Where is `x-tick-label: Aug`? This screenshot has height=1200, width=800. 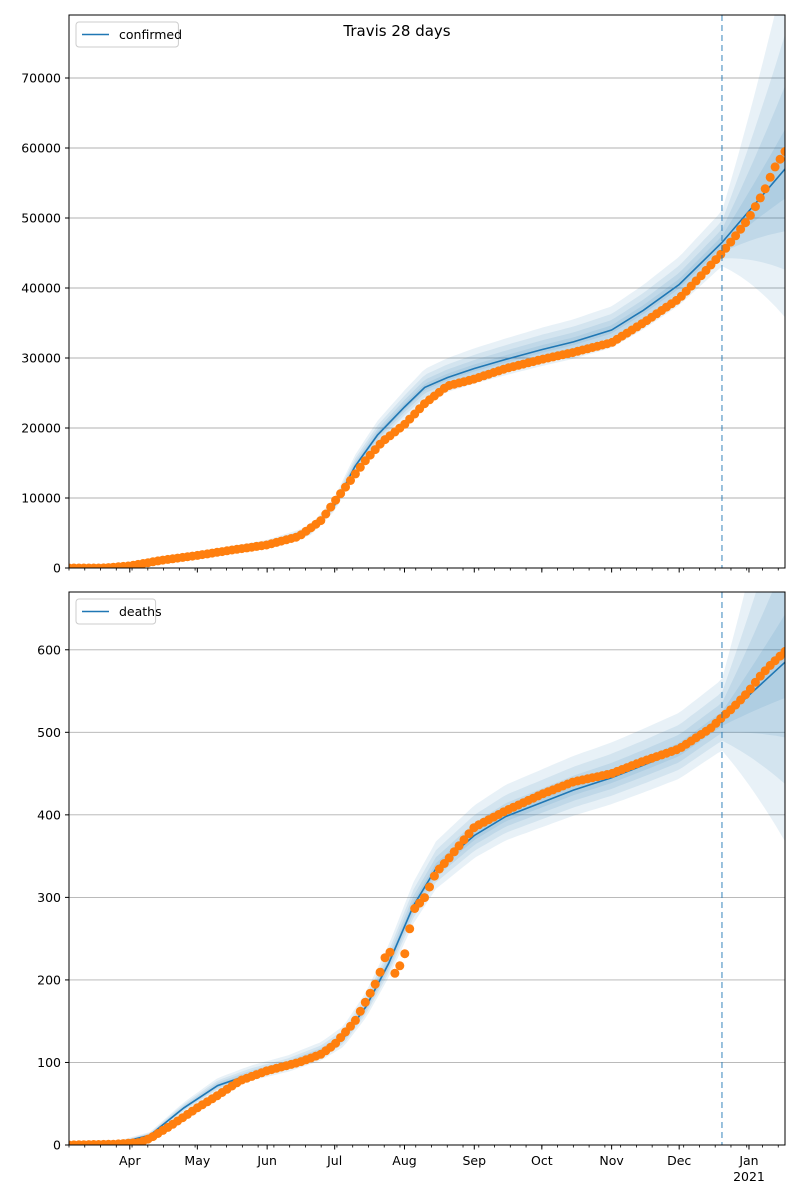
x-tick-label: Aug is located at coordinates (404, 1160).